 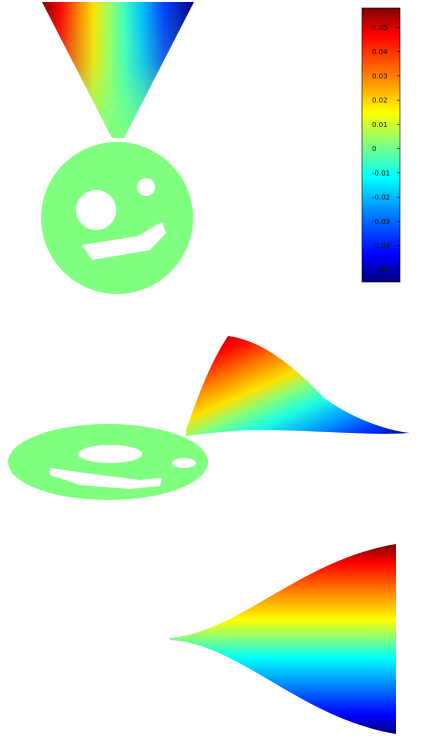 I want to click on colorbar-tick-label: -0.05, so click(x=381, y=270).